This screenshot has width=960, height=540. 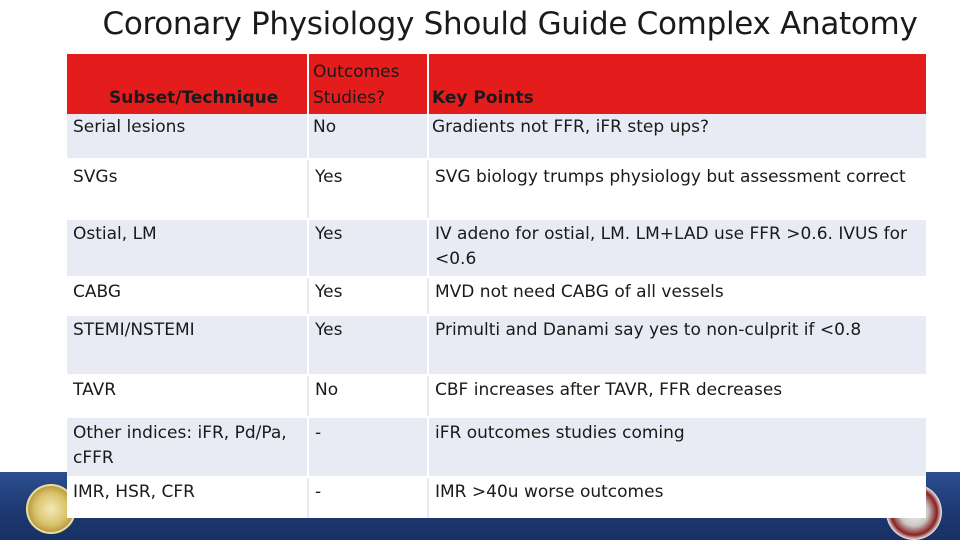 I want to click on serial-lesions-key-points-cell: Gradients not FFR, iFR step ups?, so click(x=571, y=127).